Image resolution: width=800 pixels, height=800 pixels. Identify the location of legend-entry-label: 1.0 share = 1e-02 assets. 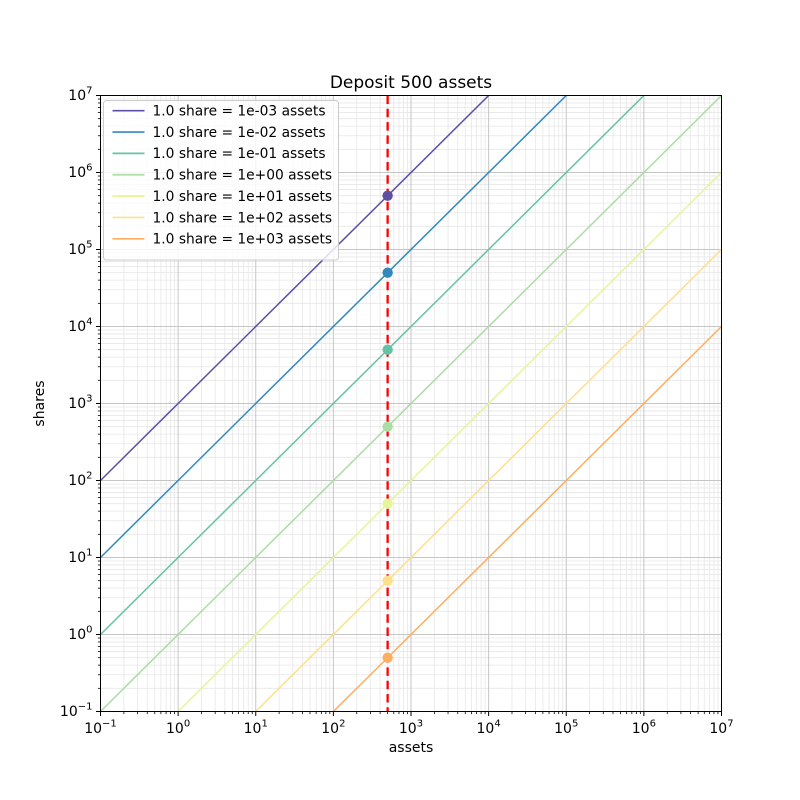
(239, 133).